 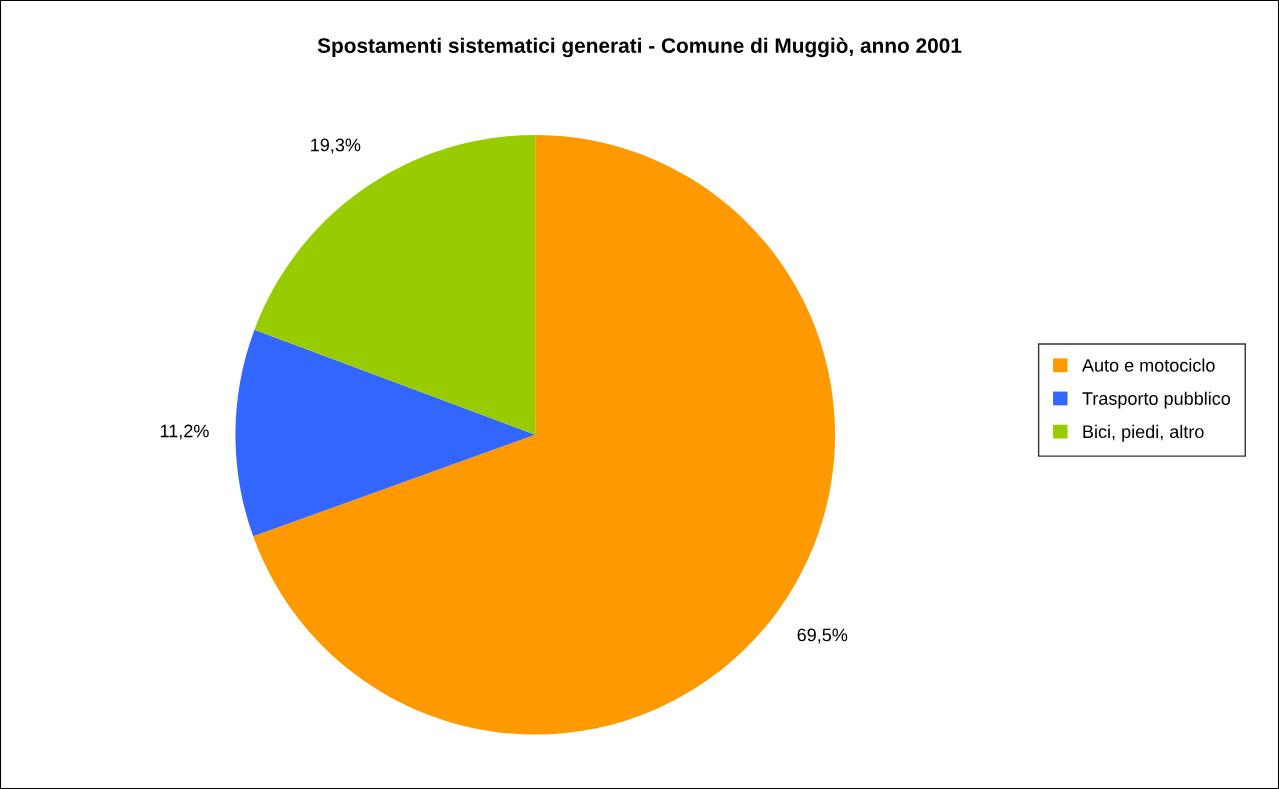 What do you see at coordinates (822, 636) in the screenshot?
I see `data-label: 69,5%` at bounding box center [822, 636].